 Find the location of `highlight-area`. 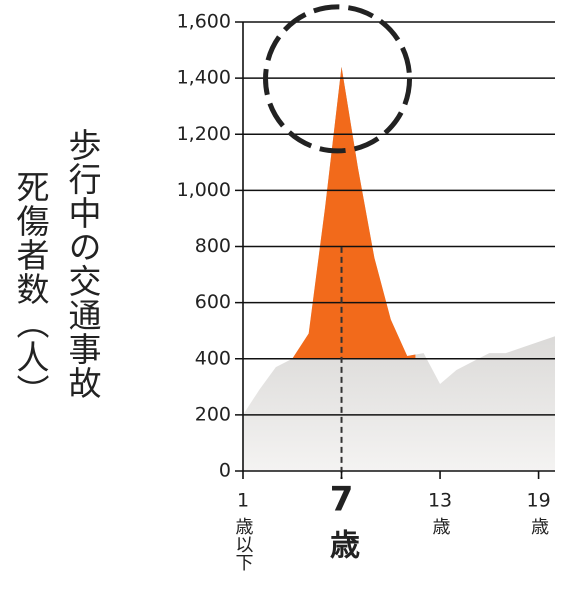

highlight-area is located at coordinates (354, 212).